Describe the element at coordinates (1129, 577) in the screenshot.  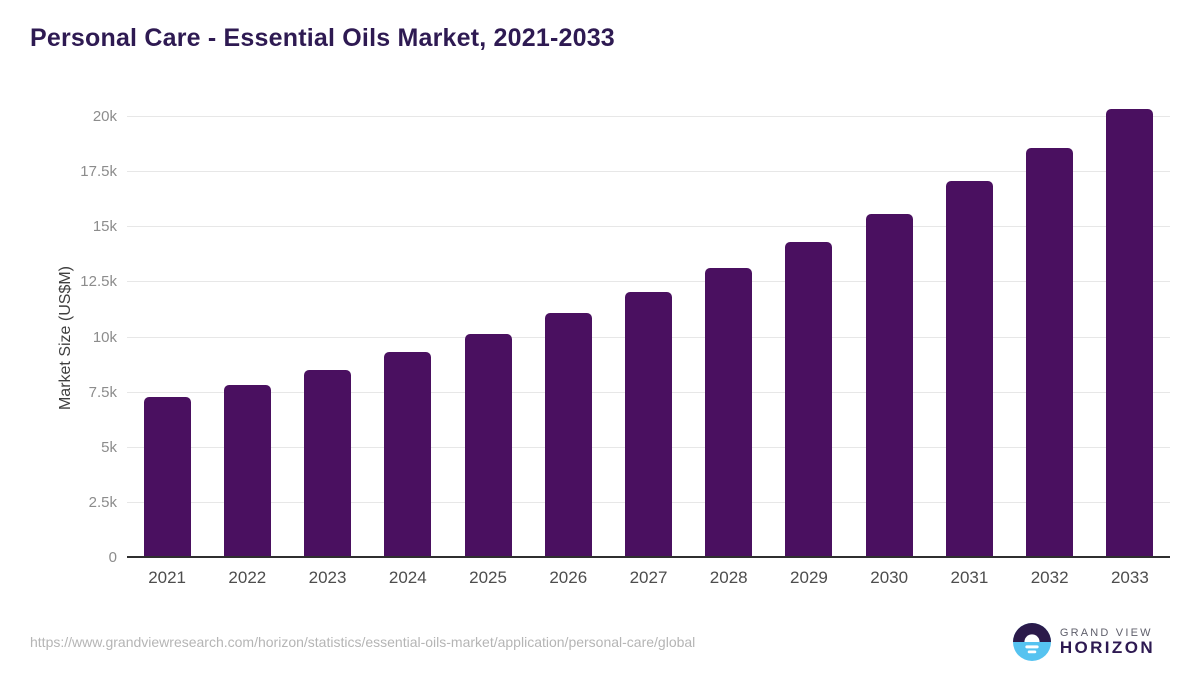
I see `x-tick-label: 2033` at that location.